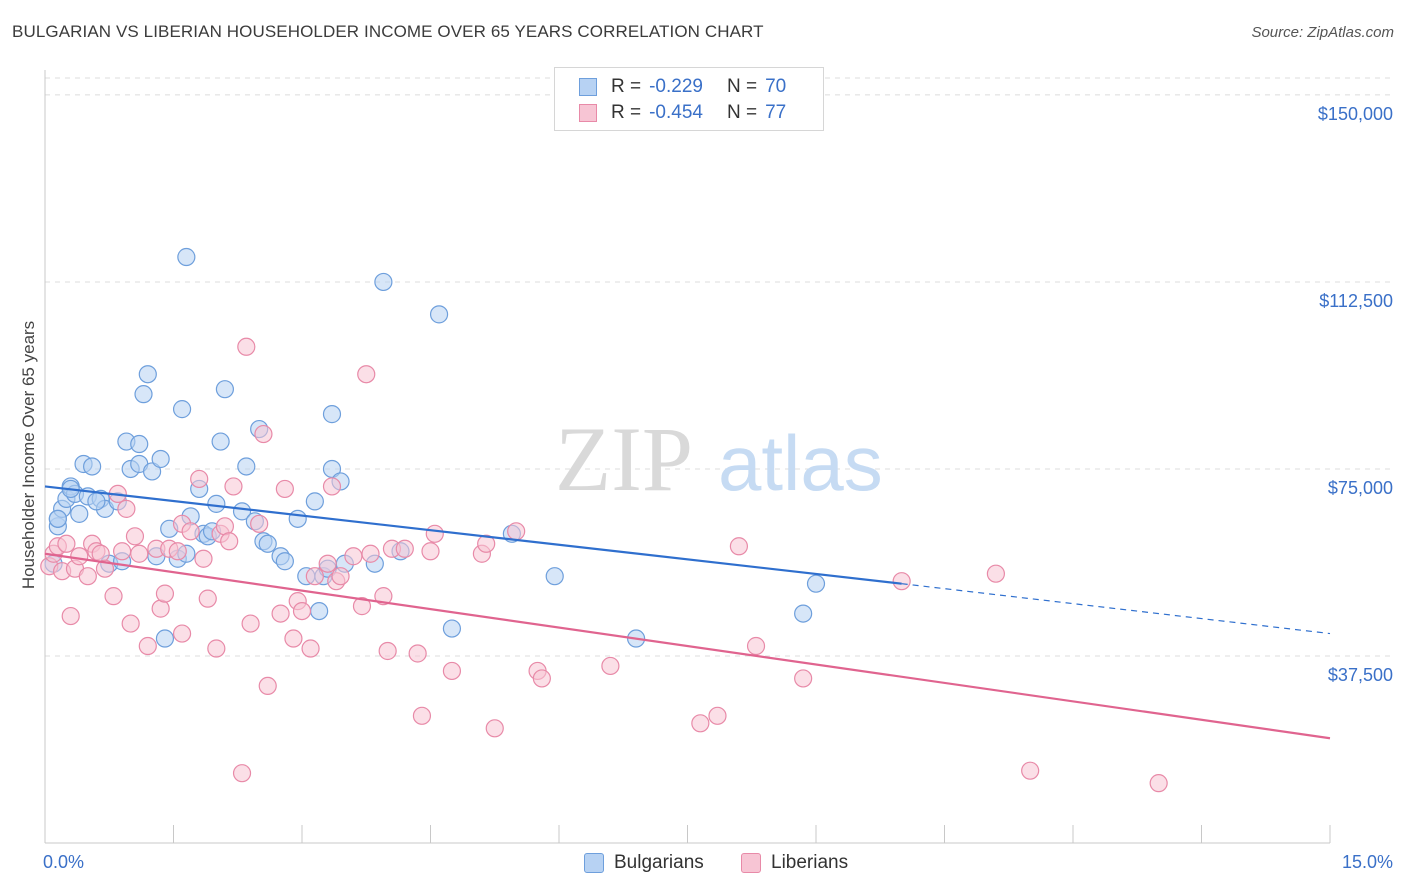  What do you see at coordinates (1322, 32) in the screenshot?
I see `source-credit: Source: ZipAtlas.com` at bounding box center [1322, 32].